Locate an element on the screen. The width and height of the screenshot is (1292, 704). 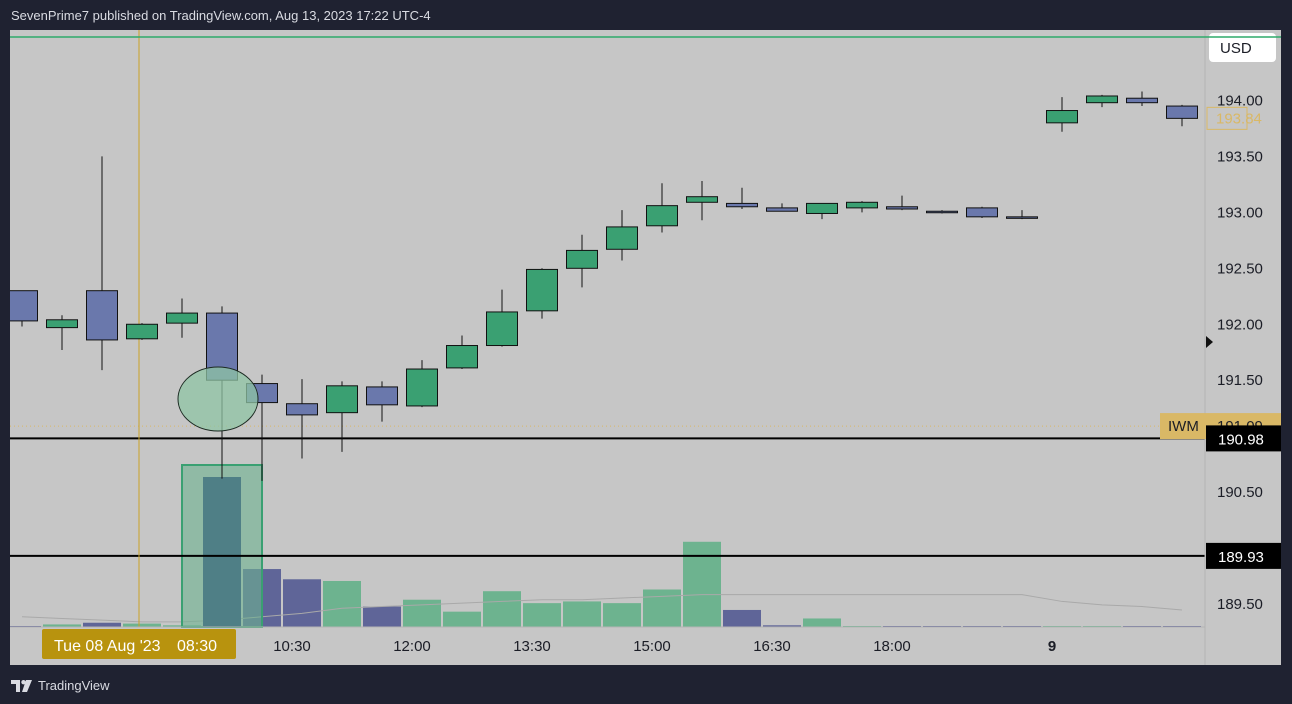
last-price-box is located at coordinates (1227, 118).